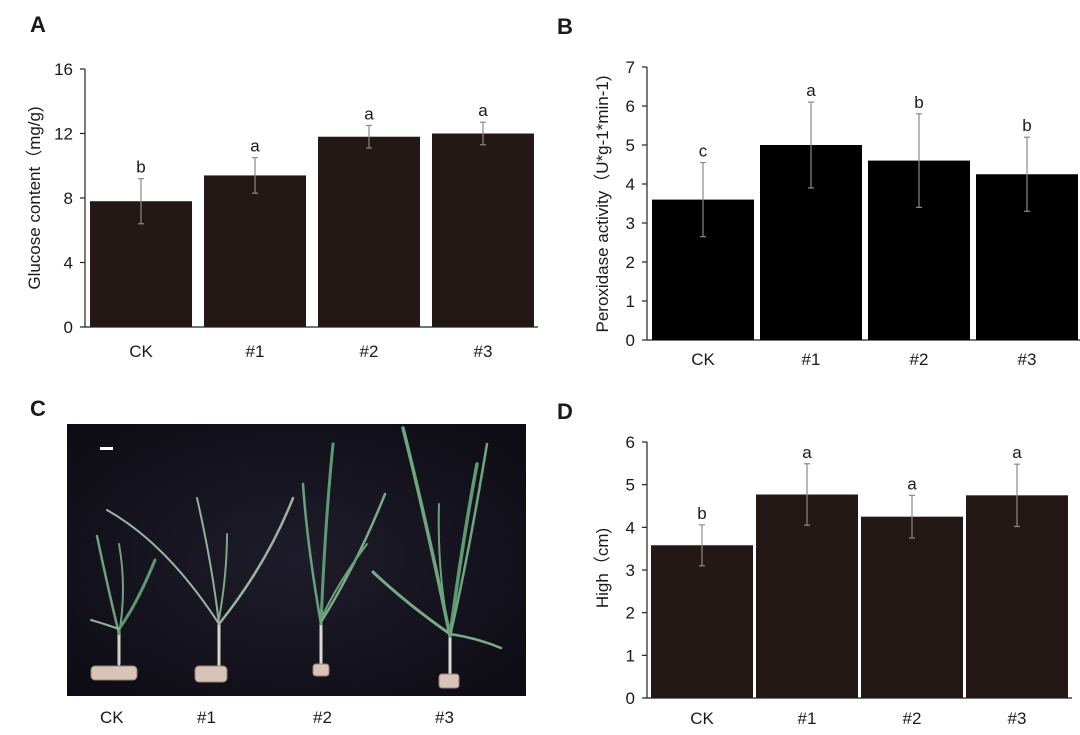 This screenshot has width=1080, height=735. I want to click on seedling-ck, so click(123, 607).